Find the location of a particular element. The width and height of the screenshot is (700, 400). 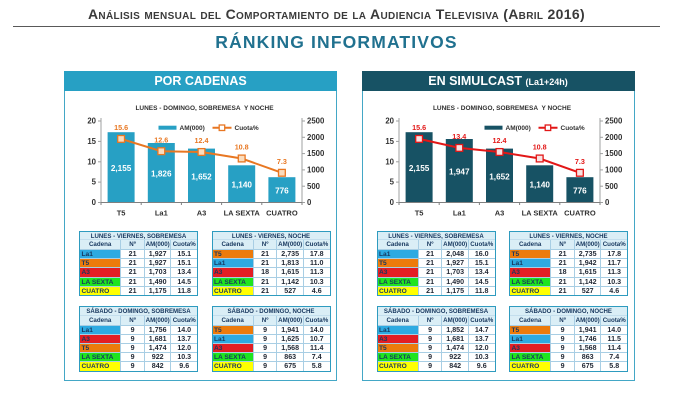

svg-text: 13.4 is located at coordinates (459, 136).